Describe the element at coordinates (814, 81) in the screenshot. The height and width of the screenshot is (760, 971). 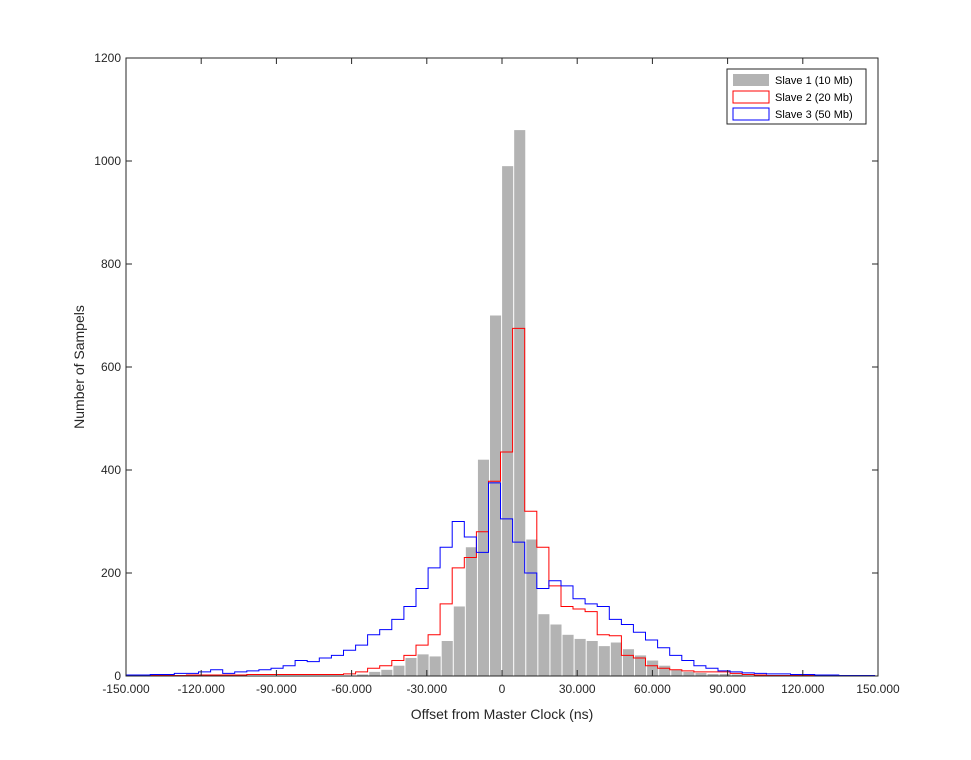
I see `legend-label-slave1: Slave 1 (10 Mb)` at that location.